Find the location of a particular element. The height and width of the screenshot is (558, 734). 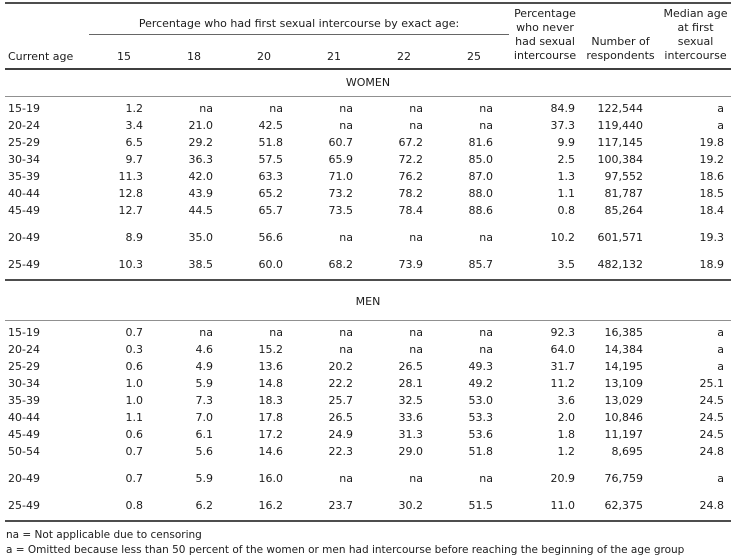

current-age-cell: 20-49 is located at coordinates (24, 478).